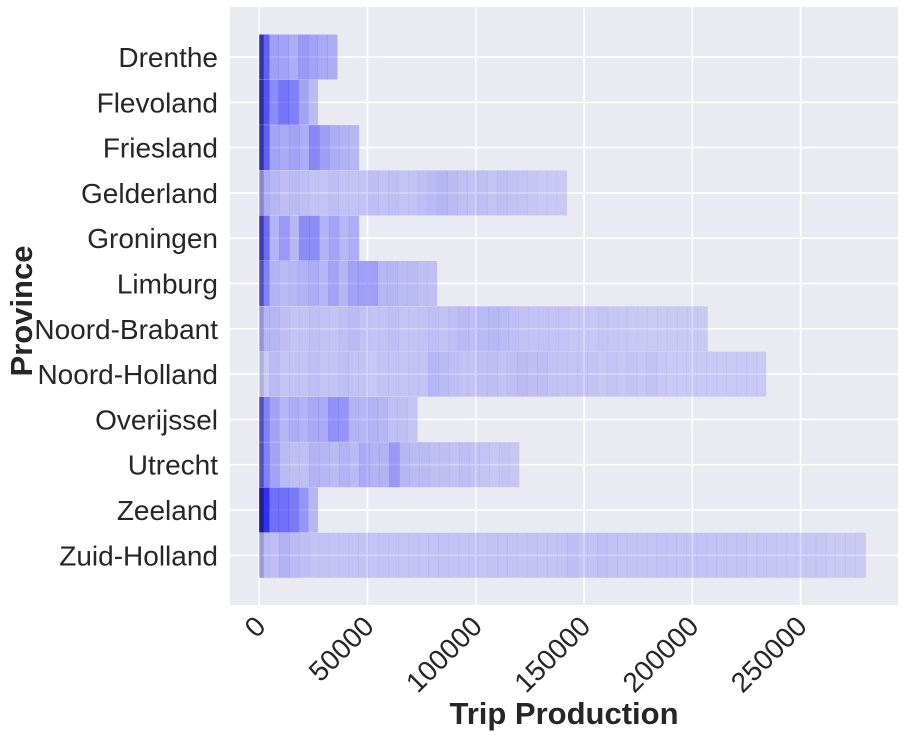 This screenshot has width=905, height=736. What do you see at coordinates (661, 654) in the screenshot?
I see `x-tick-label: 200000` at bounding box center [661, 654].